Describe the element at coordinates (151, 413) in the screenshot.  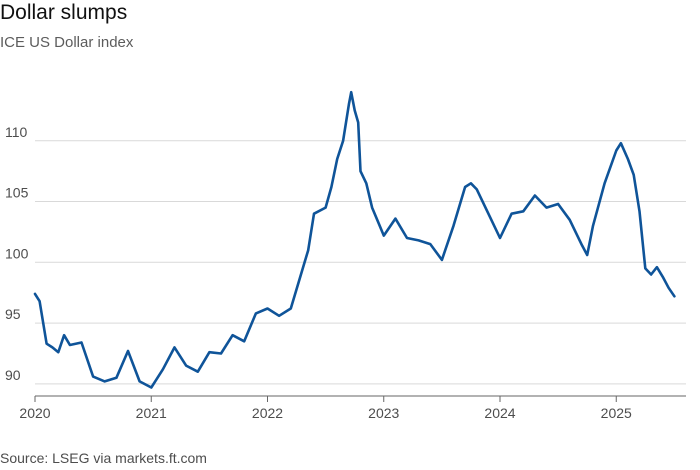
I see `x-tick-label: 2021` at that location.